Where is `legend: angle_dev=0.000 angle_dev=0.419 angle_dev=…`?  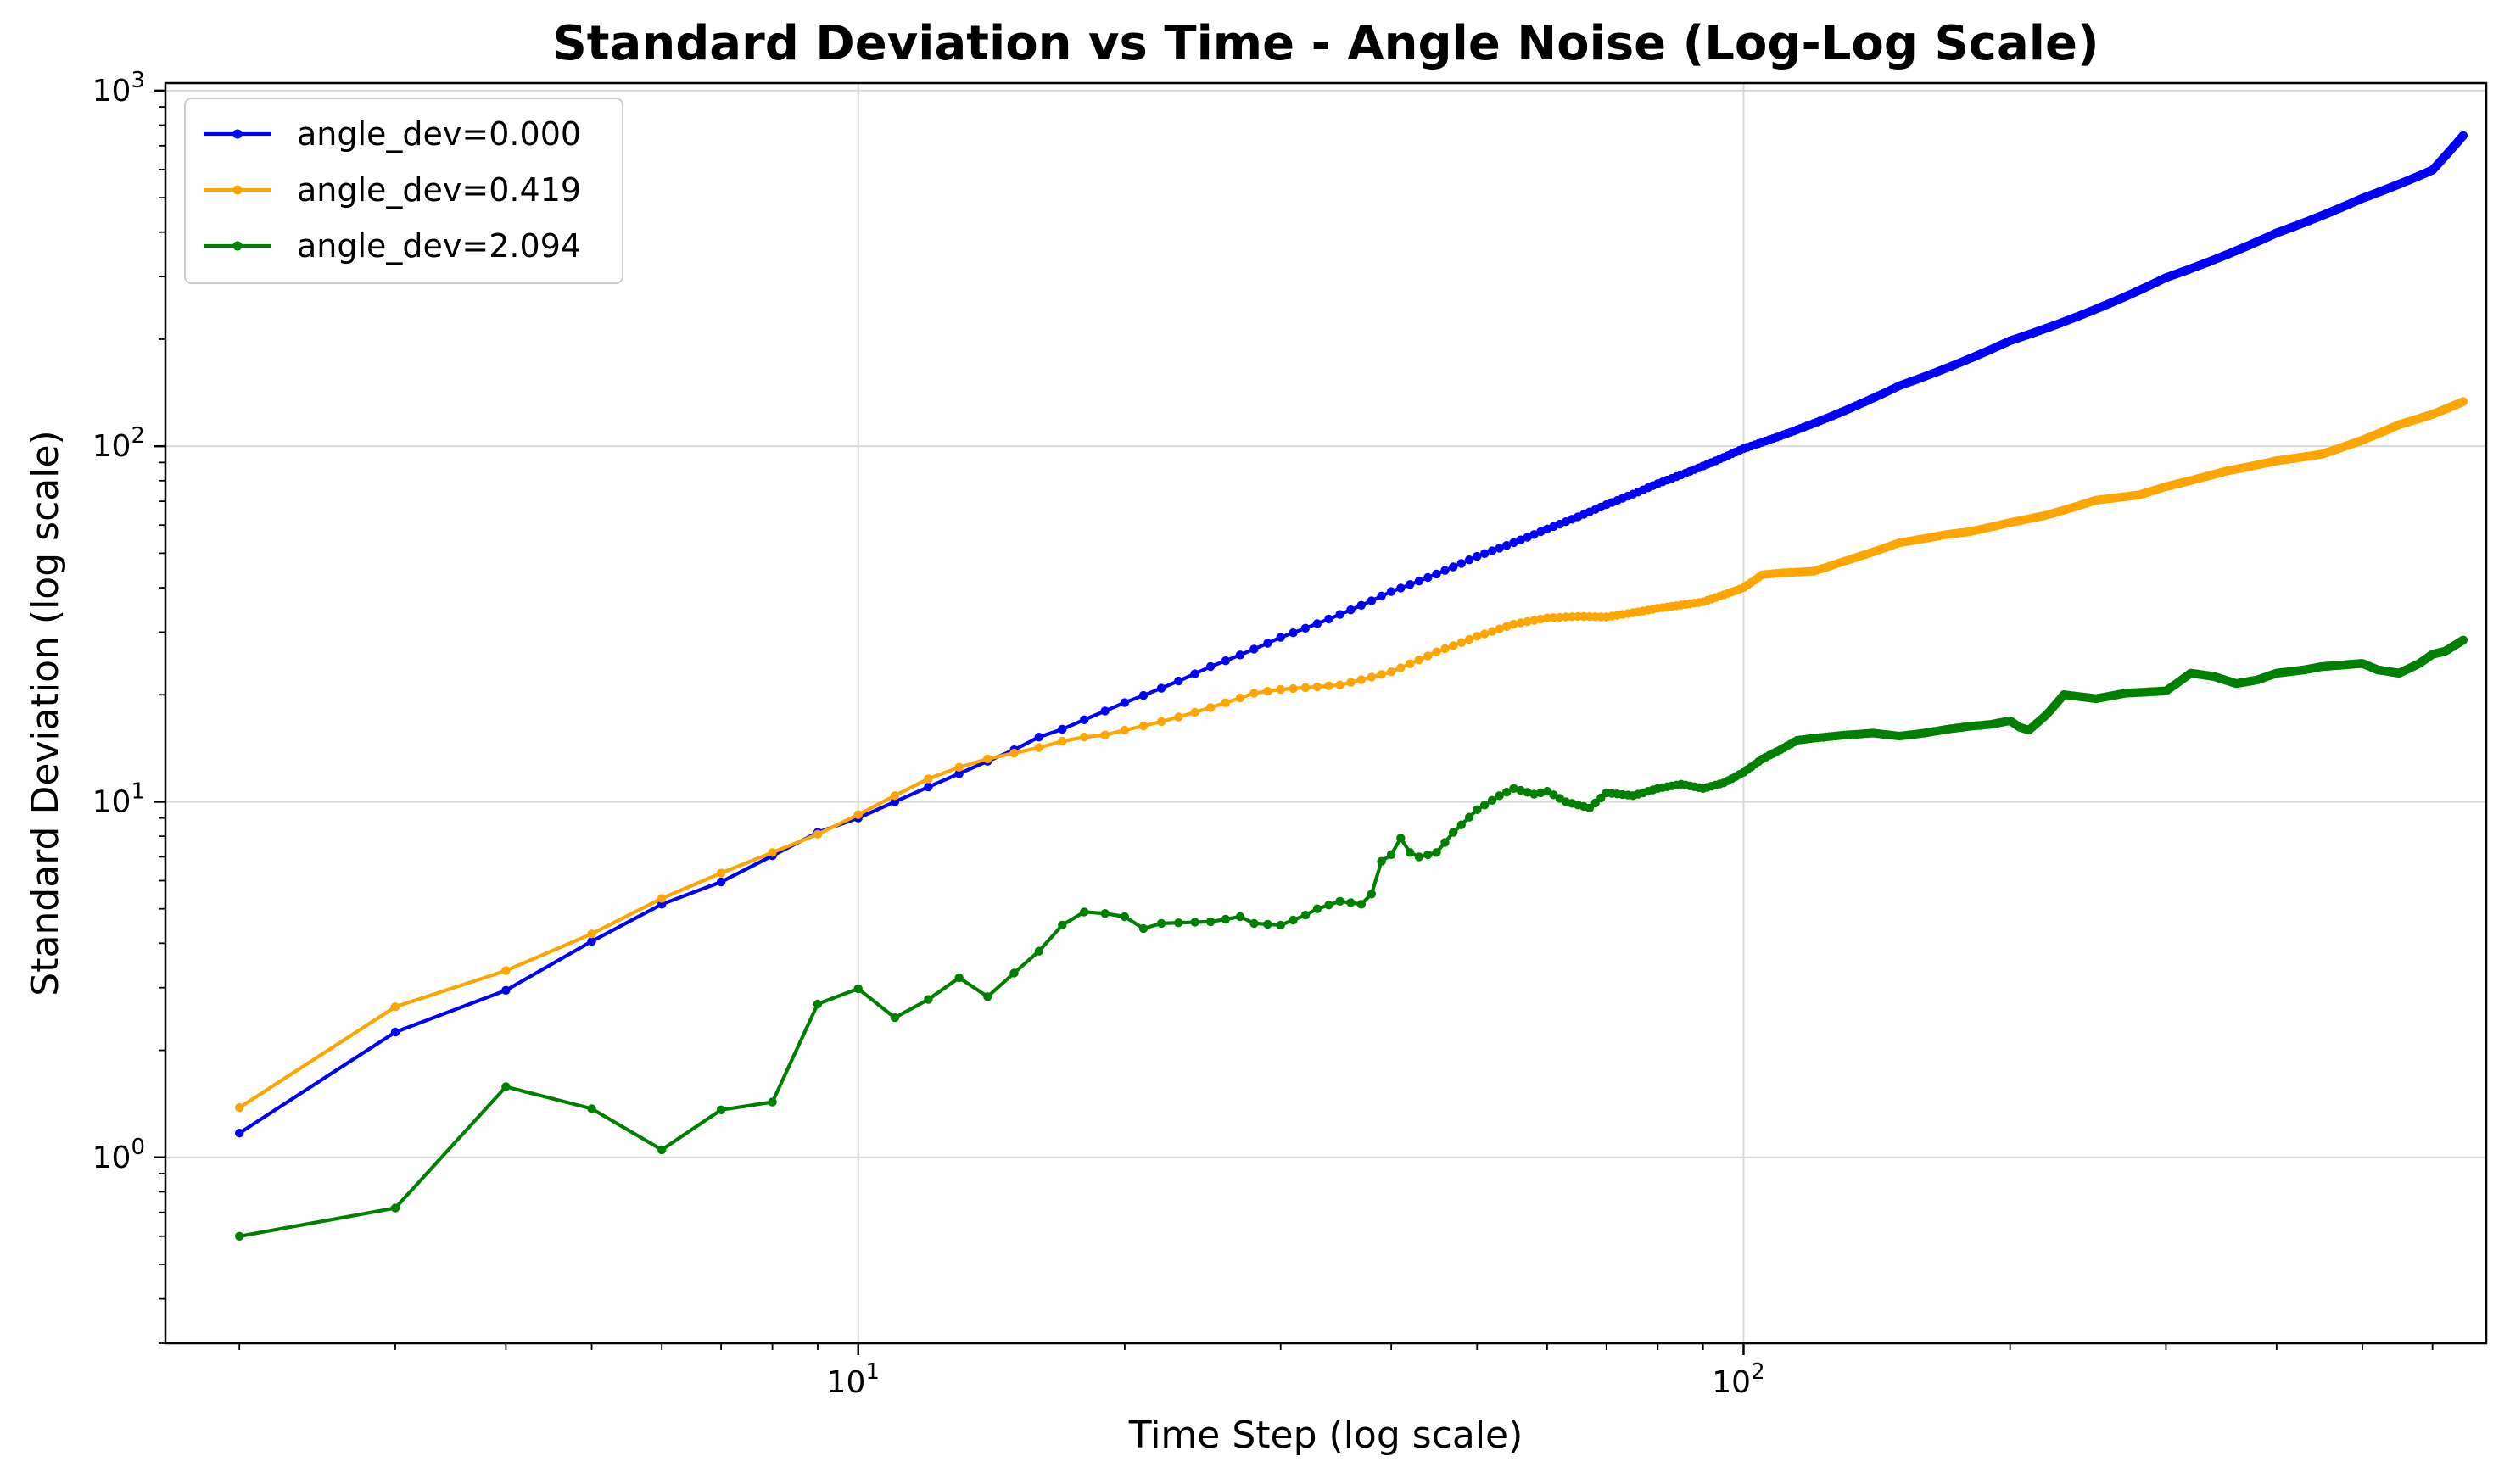 legend: angle_dev=0.000 angle_dev=0.419 angle_dev=… is located at coordinates (404, 191).